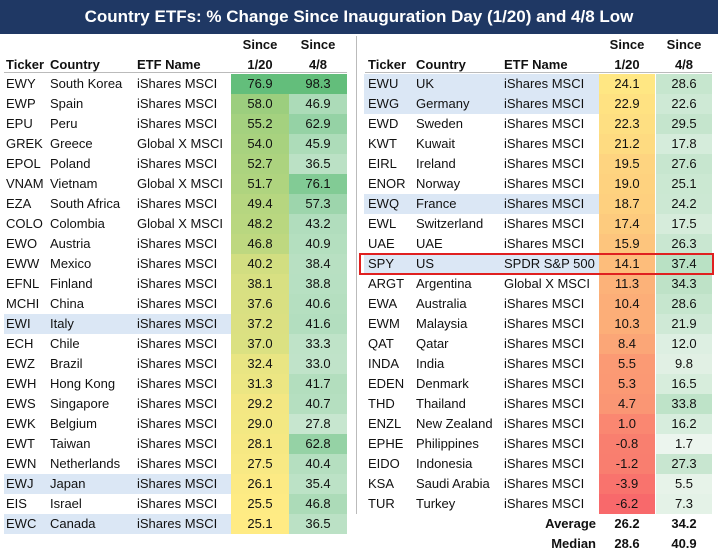 This screenshot has height=552, width=718. I want to click on since-1-20-cell: 54.0, so click(260, 144).